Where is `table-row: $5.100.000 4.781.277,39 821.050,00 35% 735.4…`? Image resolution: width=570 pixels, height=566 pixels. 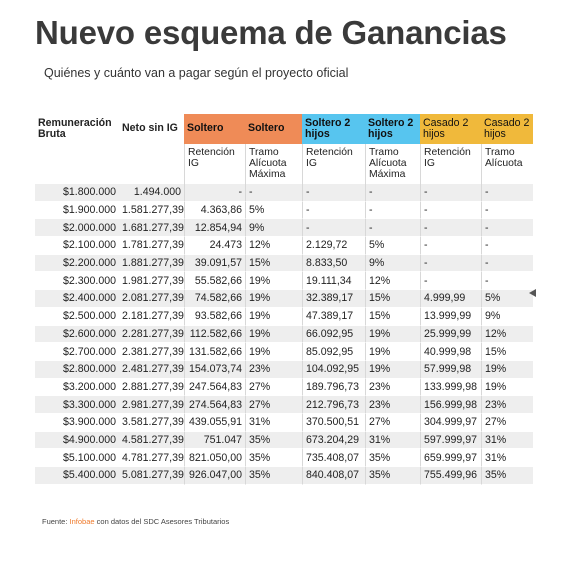 table-row: $5.100.000 4.781.277,39 821.050,00 35% 735.4… is located at coordinates (284, 458).